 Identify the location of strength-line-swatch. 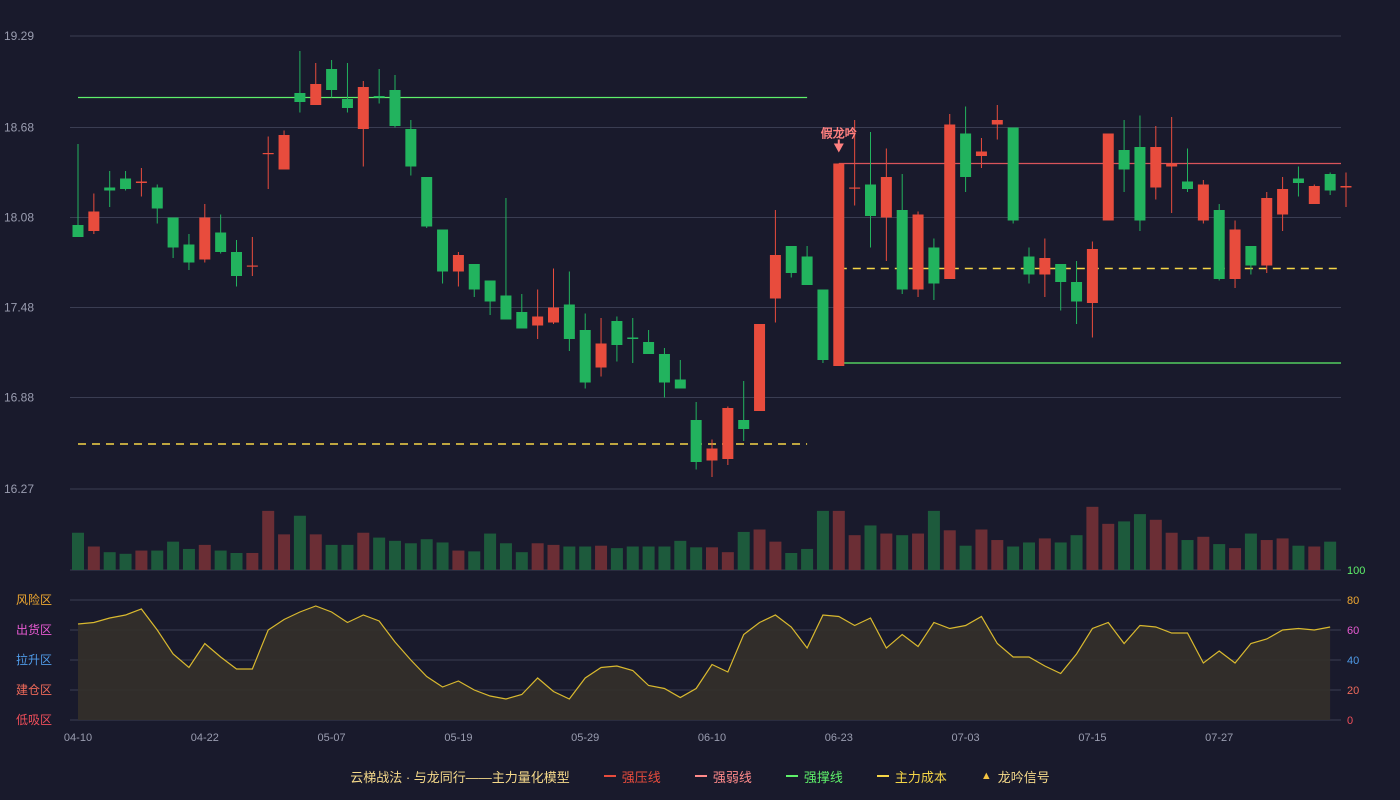
(700, 776).